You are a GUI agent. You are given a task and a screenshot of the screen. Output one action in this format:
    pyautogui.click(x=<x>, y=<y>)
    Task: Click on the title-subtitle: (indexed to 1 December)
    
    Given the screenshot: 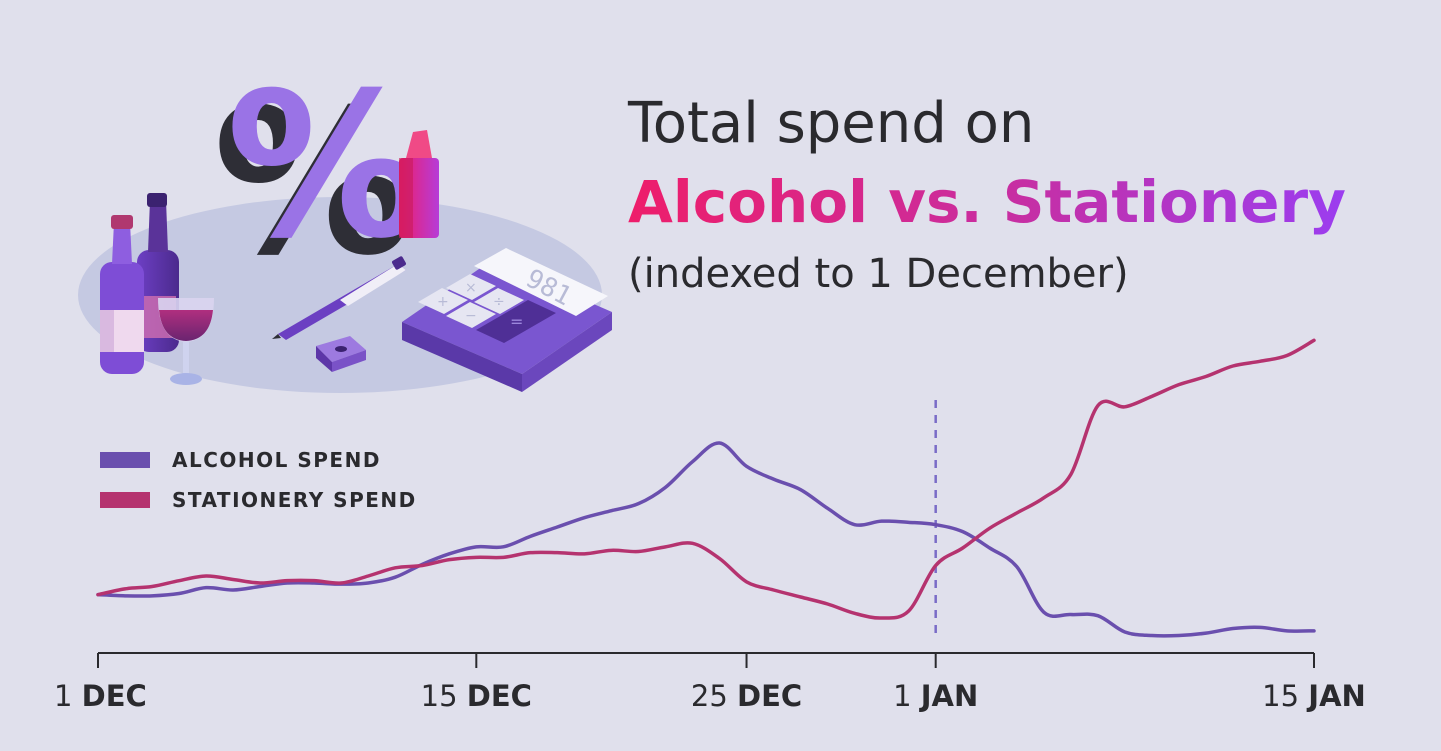 What is the action you would take?
    pyautogui.click(x=878, y=274)
    